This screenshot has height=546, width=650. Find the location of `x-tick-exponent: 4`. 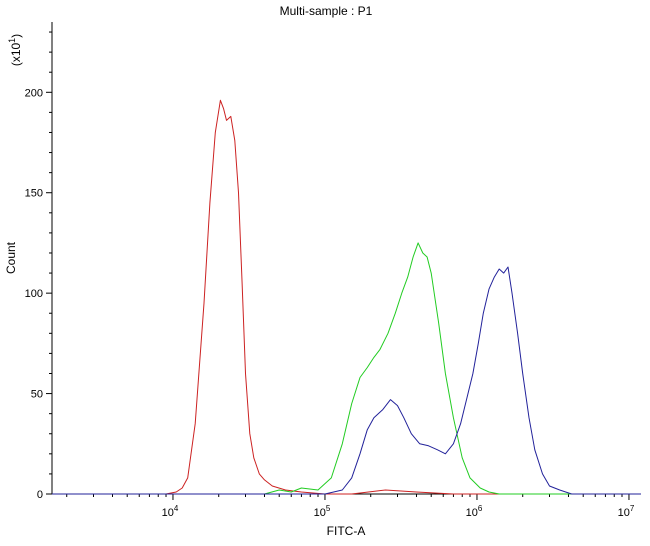

x-tick-exponent: 4 is located at coordinates (176, 508).